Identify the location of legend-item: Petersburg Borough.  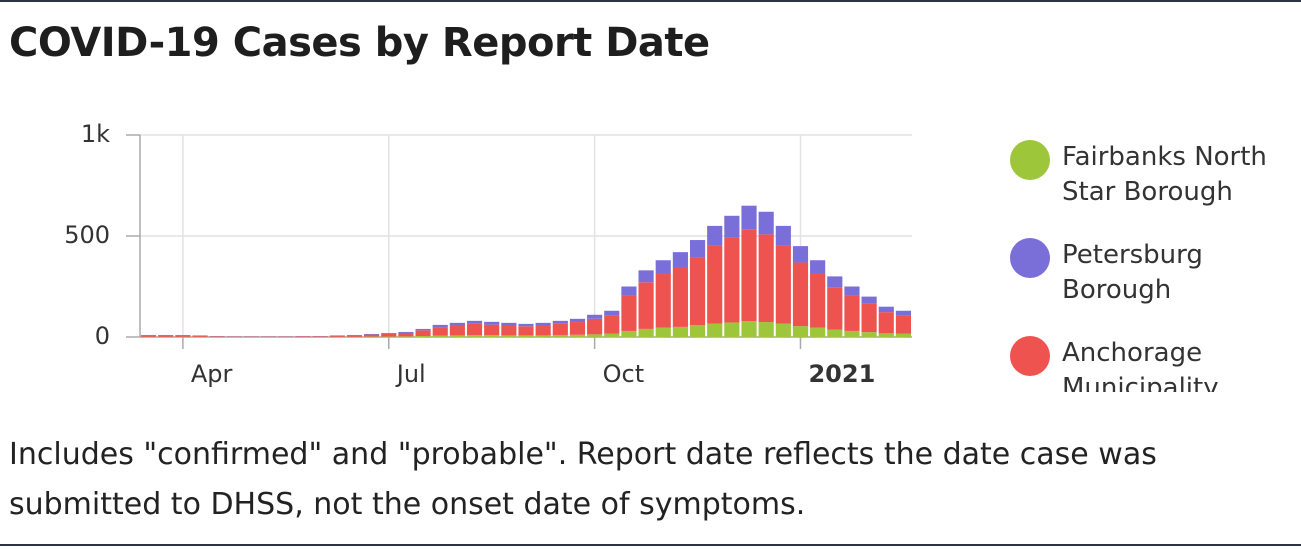
(1155, 273).